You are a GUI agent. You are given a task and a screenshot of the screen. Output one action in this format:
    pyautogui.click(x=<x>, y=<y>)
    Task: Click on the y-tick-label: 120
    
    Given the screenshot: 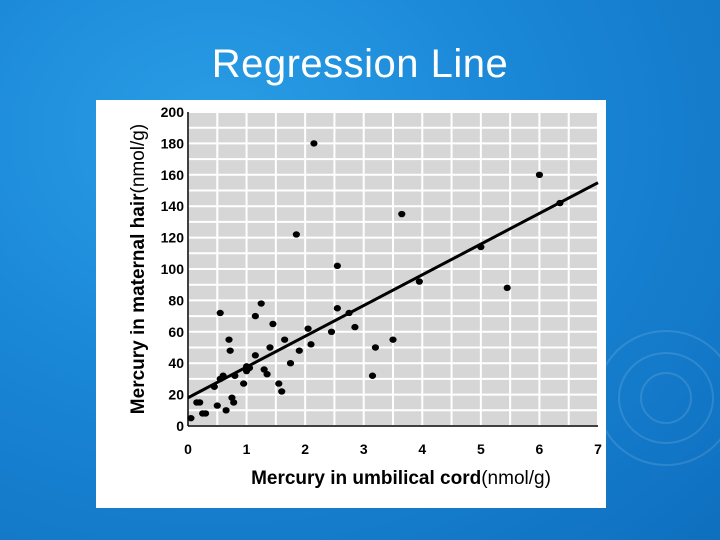 What is the action you would take?
    pyautogui.click(x=173, y=238)
    